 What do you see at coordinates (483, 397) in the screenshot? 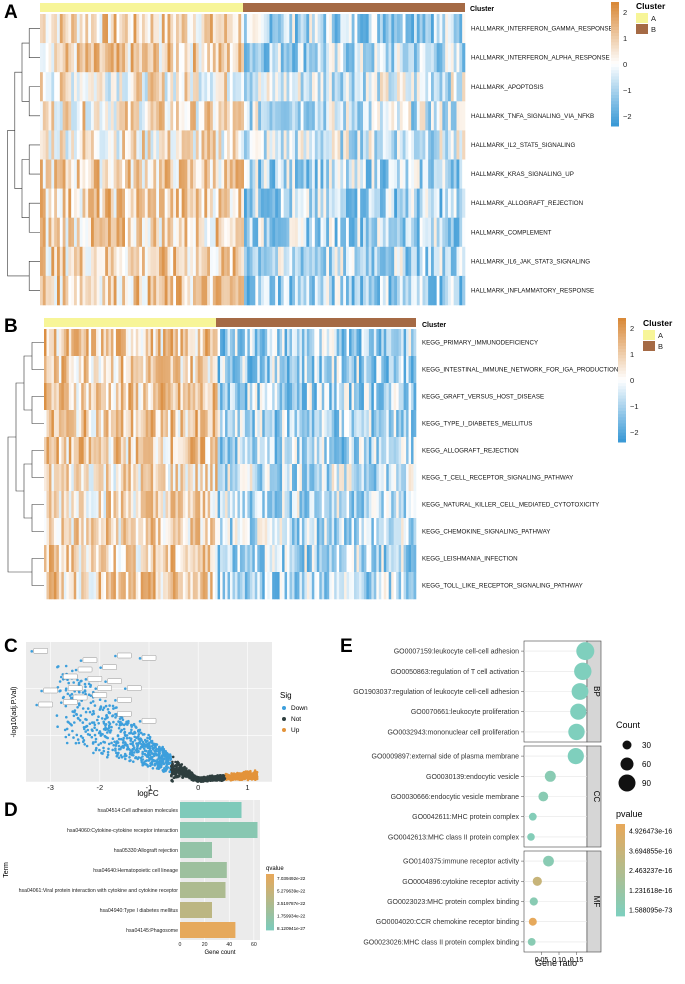
I see `heatmap-row-label: KEGG_GRAFT_VERSUS_HOST_DISEASE` at bounding box center [483, 397].